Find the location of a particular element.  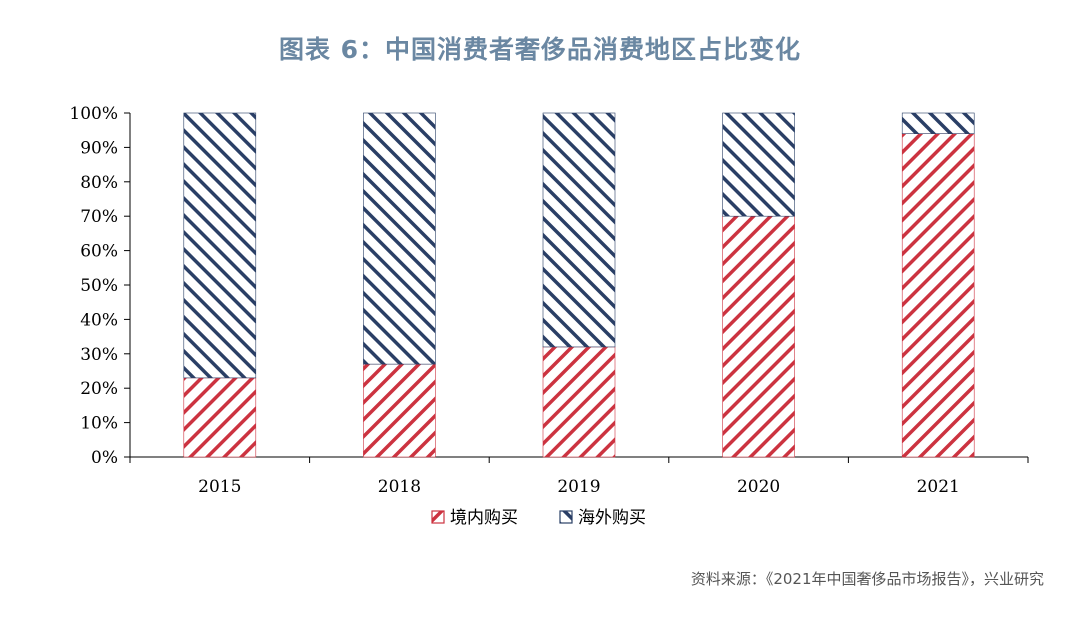

y-tick-label: 20% is located at coordinates (99, 389).